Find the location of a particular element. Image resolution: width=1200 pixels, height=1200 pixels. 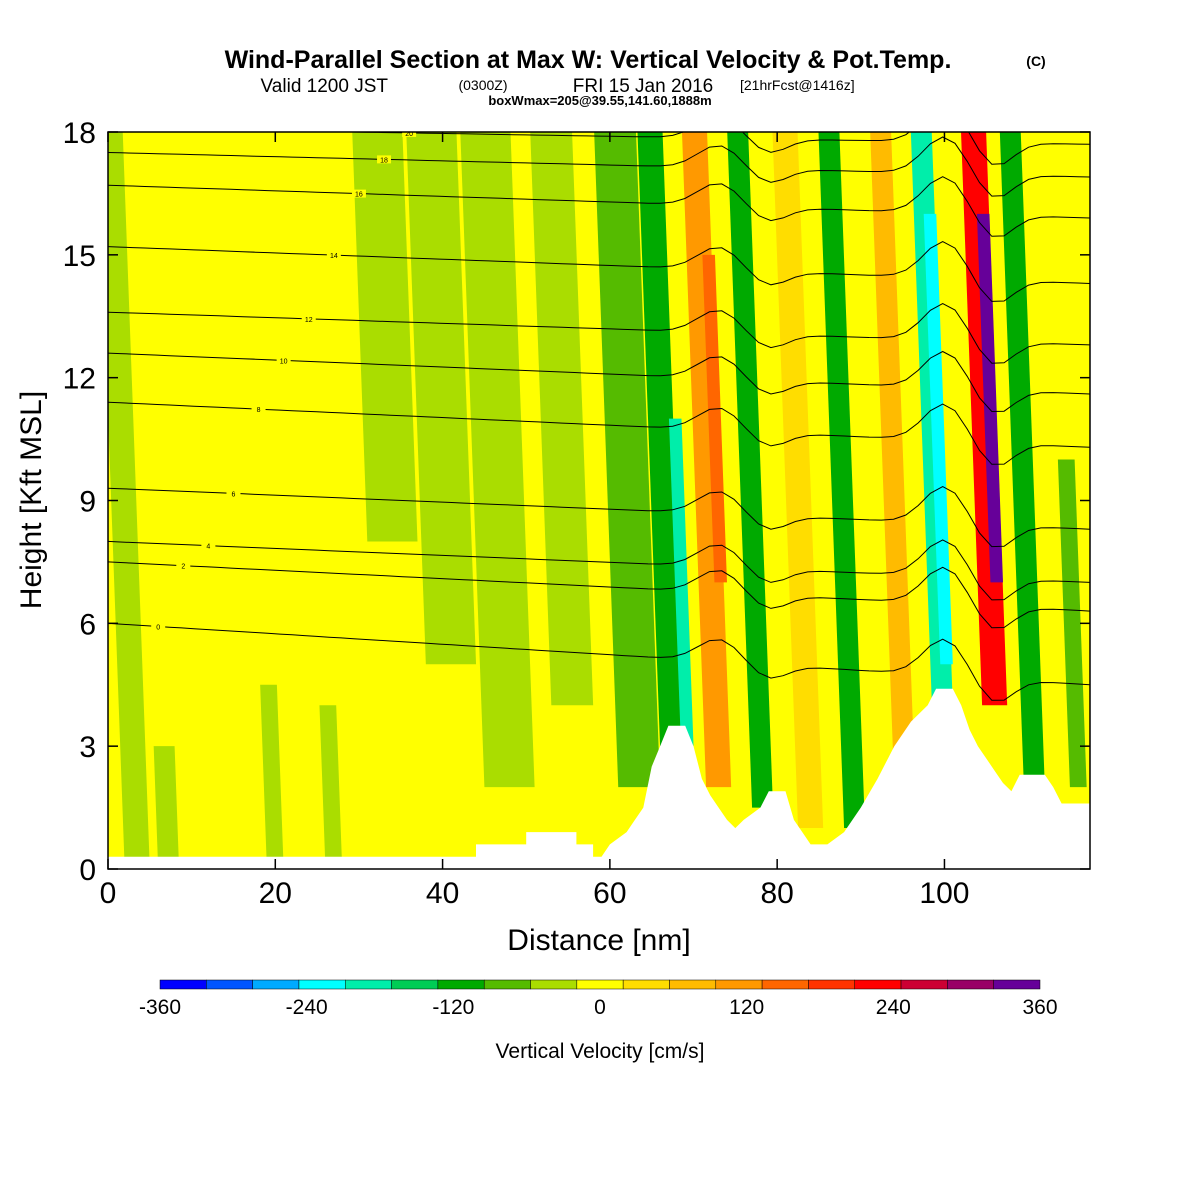

y-tick-label: 6 is located at coordinates (87, 624).